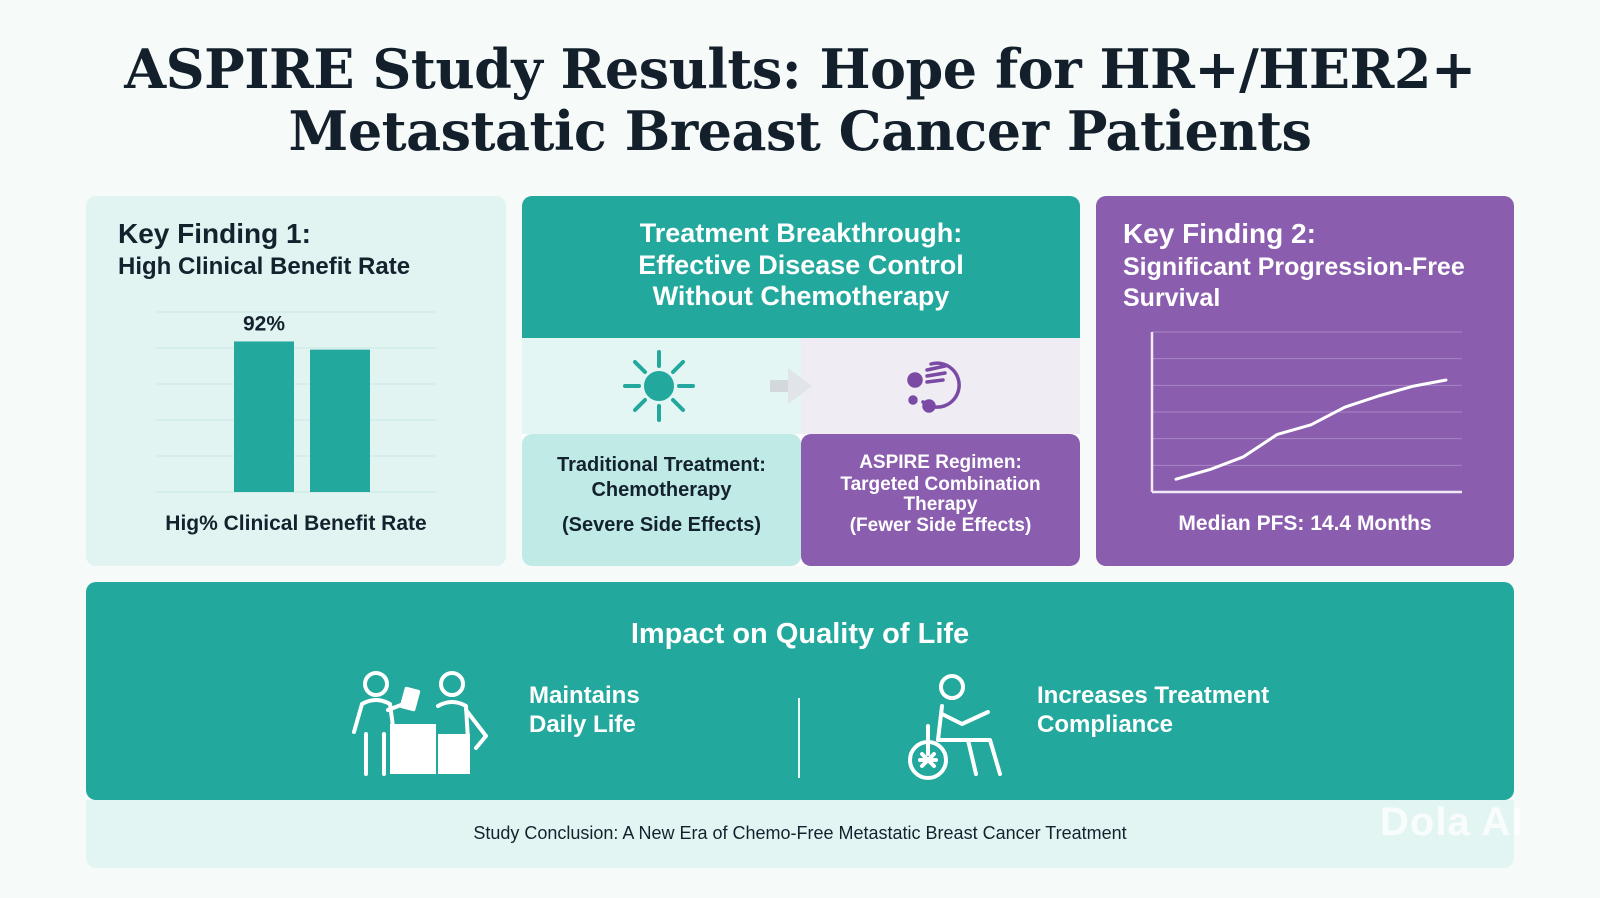 The width and height of the screenshot is (1600, 898). Describe the element at coordinates (584, 710) in the screenshot. I see `impact-item-1-label: Maintains Daily Life` at that location.